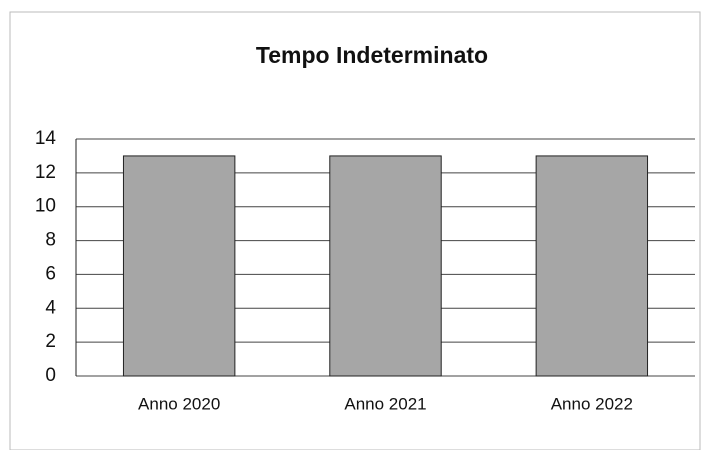 This screenshot has height=450, width=707. Describe the element at coordinates (50, 341) in the screenshot. I see `y-tick-label: 2` at that location.